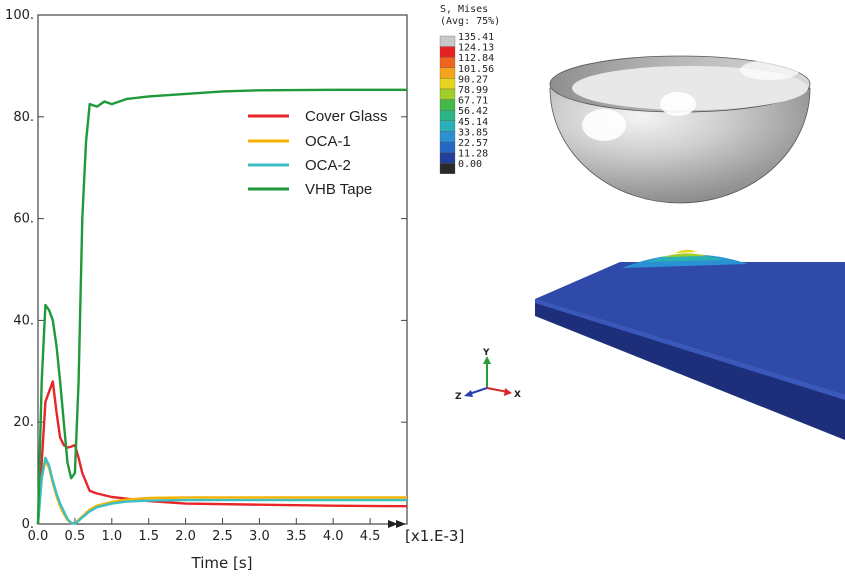  Describe the element at coordinates (473, 122) in the screenshot. I see `contour-value: 45.14` at that location.